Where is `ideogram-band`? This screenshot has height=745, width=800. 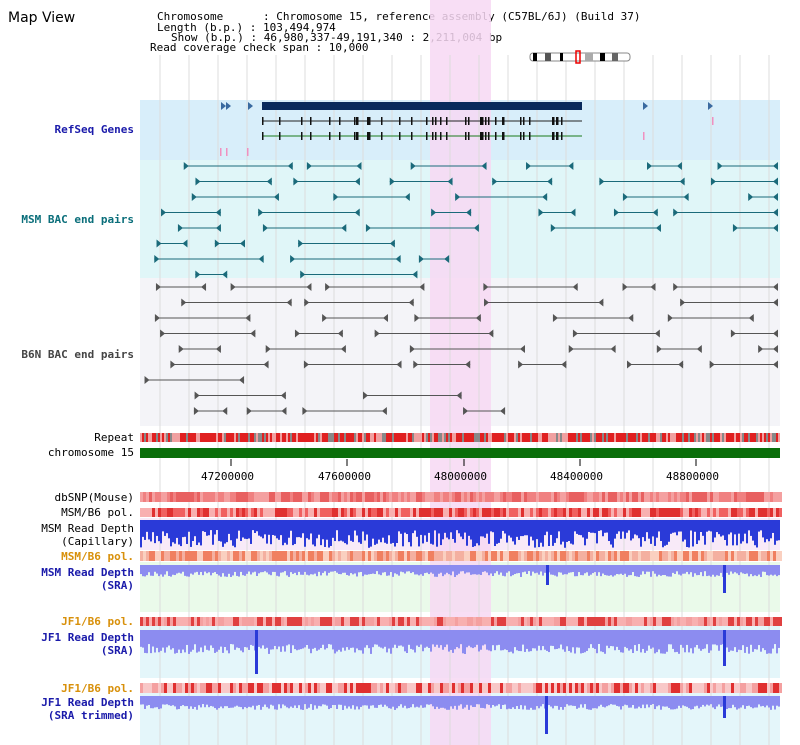 ideogram-band is located at coordinates (535, 57).